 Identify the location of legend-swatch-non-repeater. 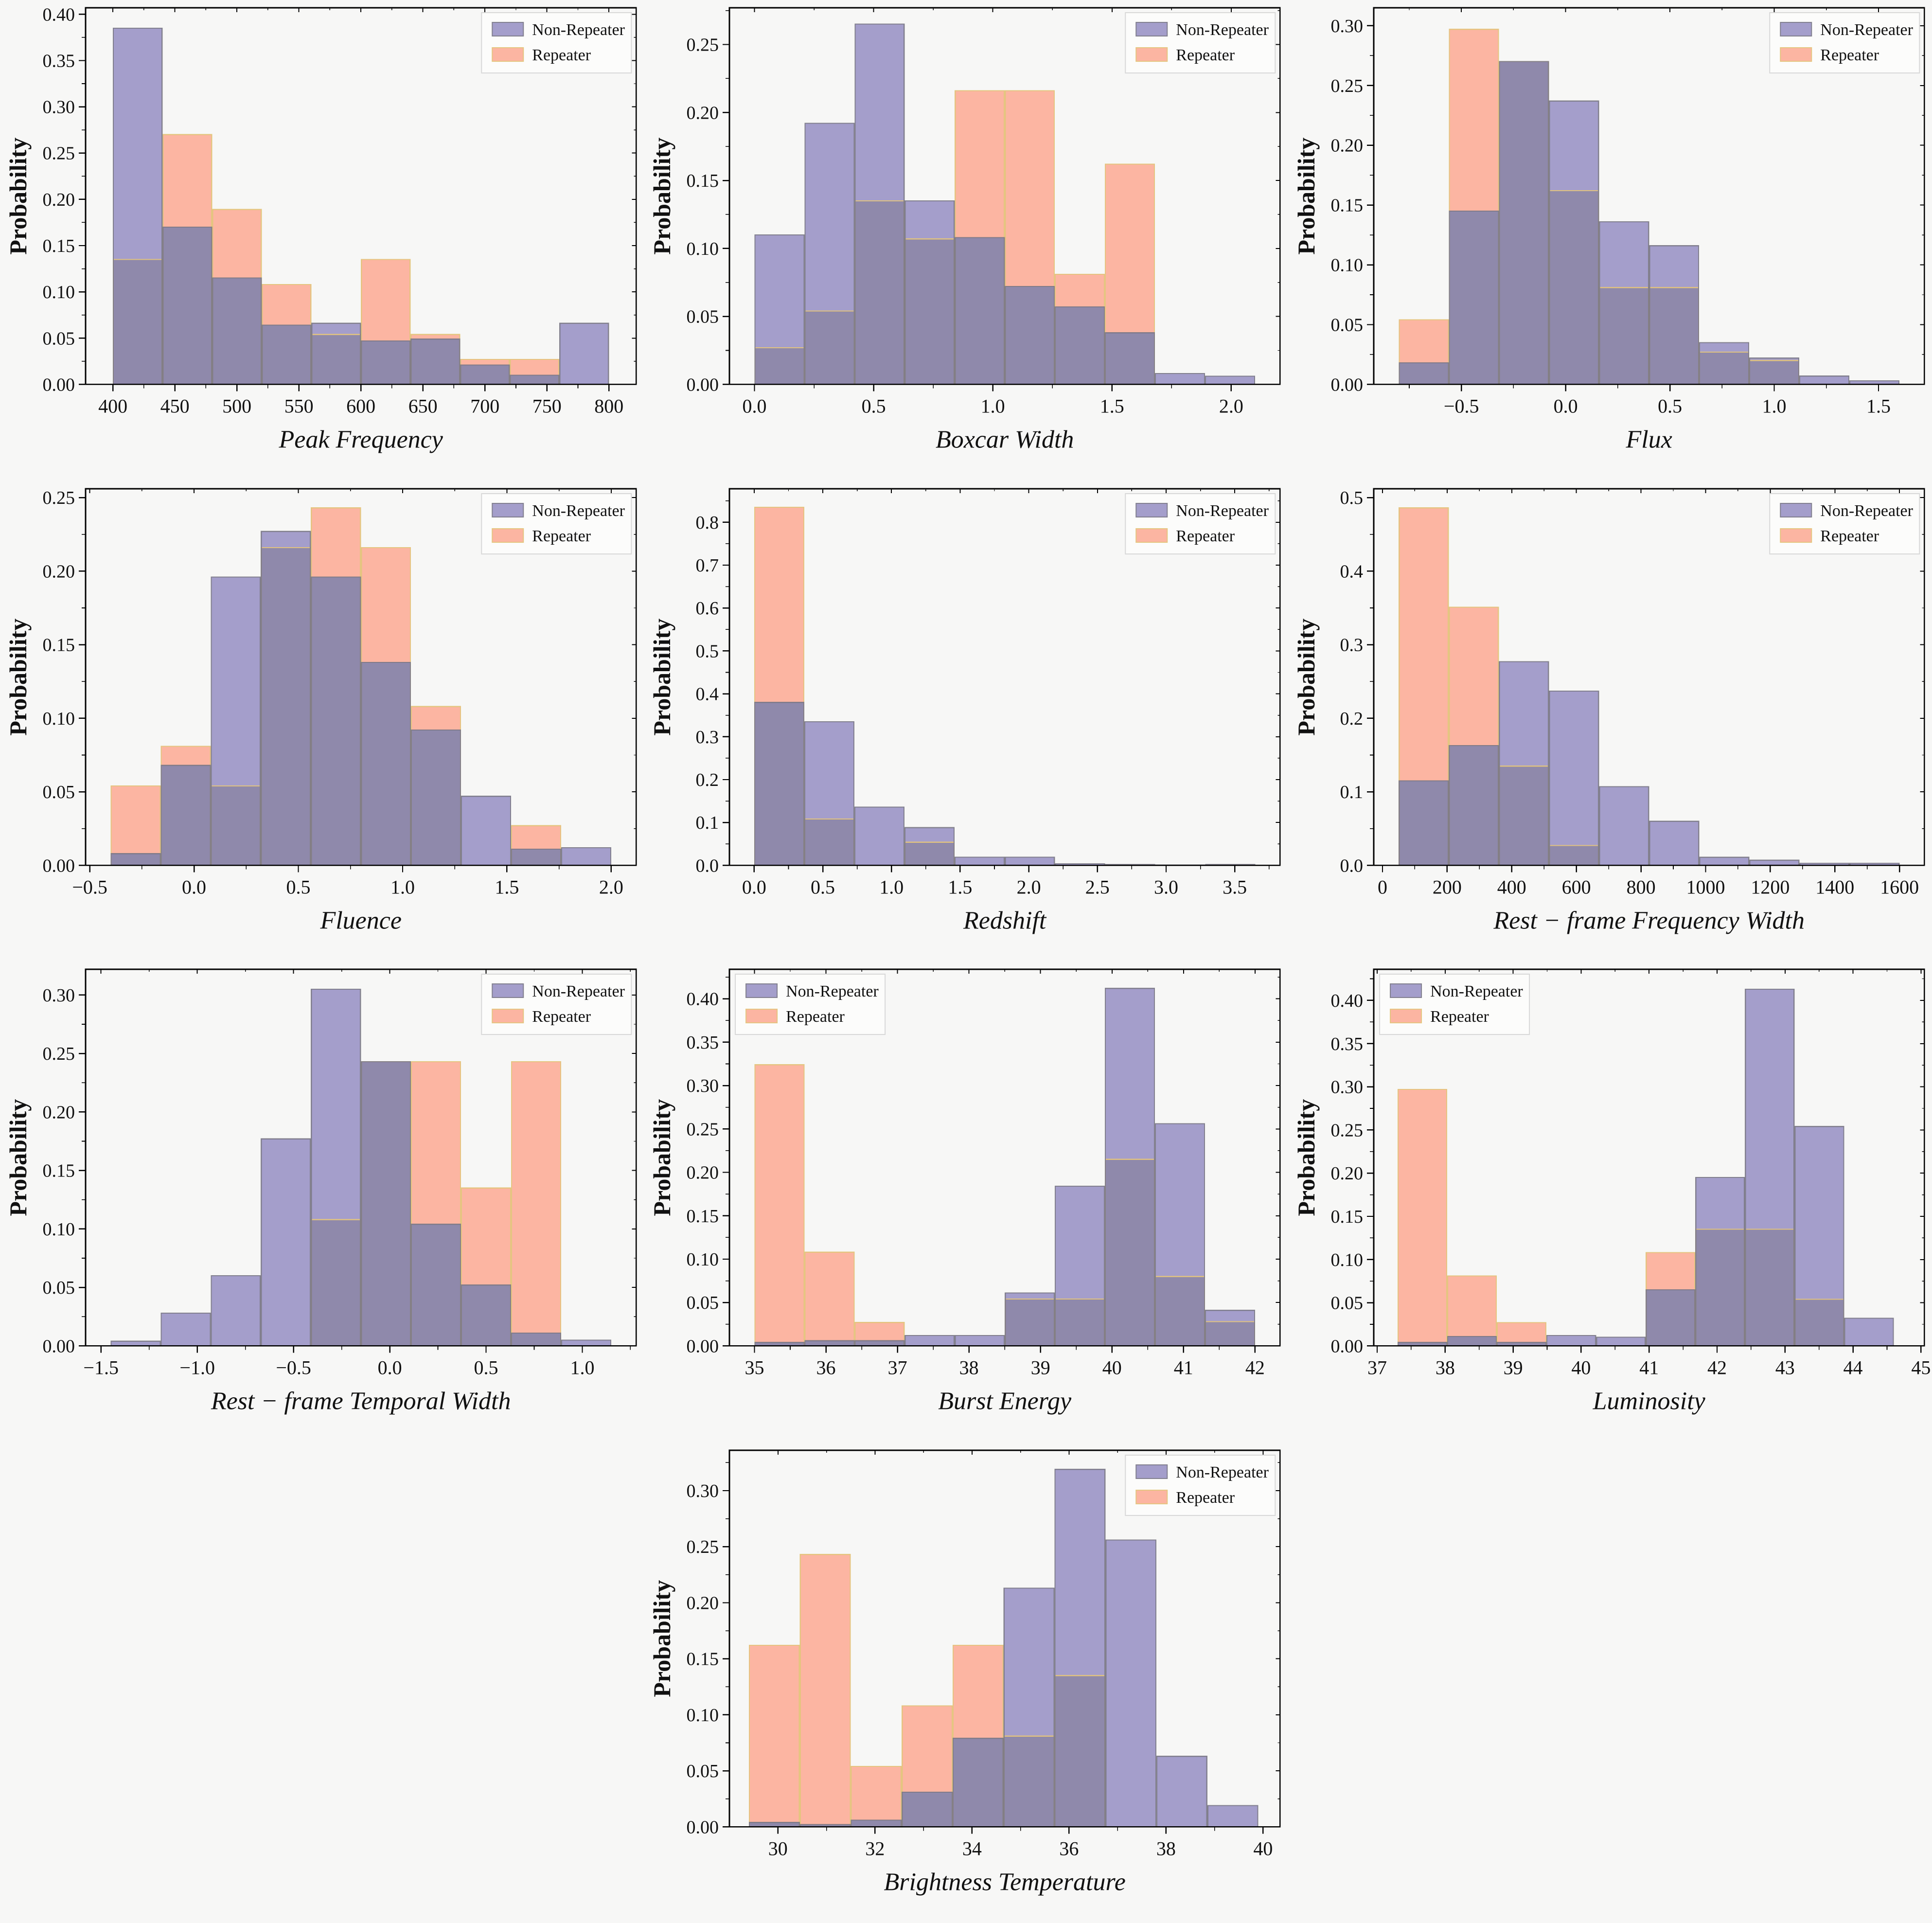
(1151, 510).